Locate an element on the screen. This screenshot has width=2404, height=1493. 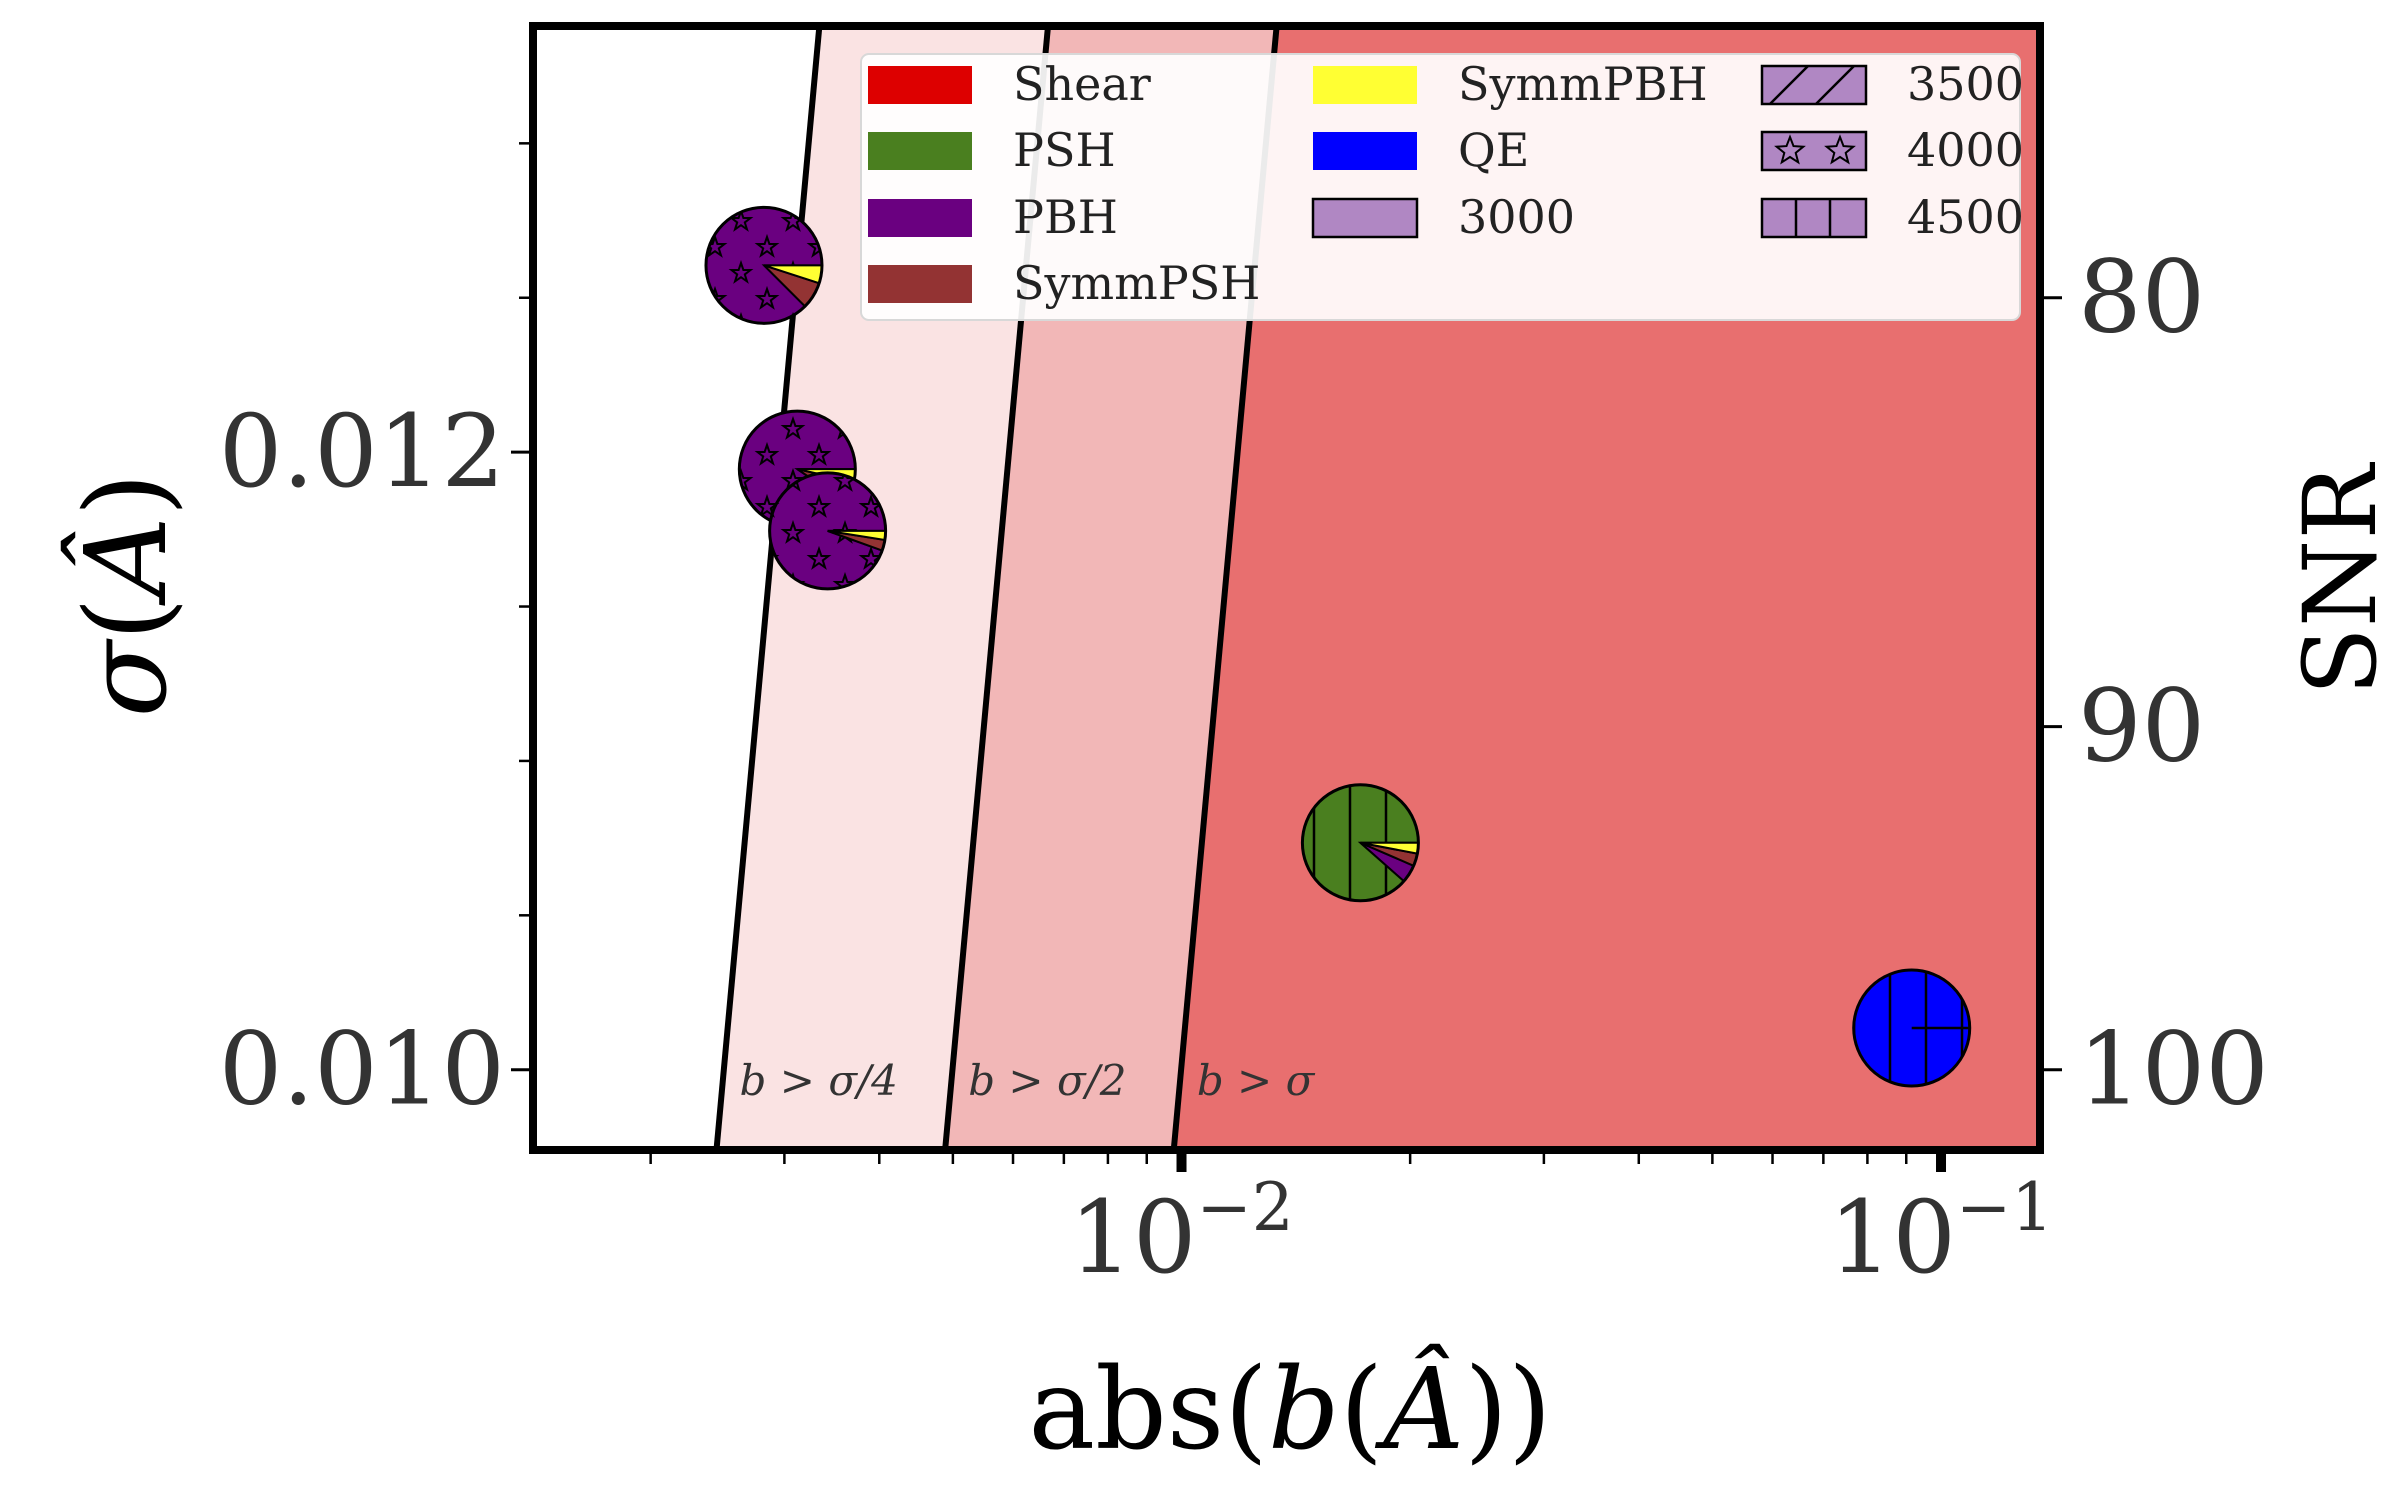
legend-label-symmpsh: SymmPSH is located at coordinates (1136, 283).